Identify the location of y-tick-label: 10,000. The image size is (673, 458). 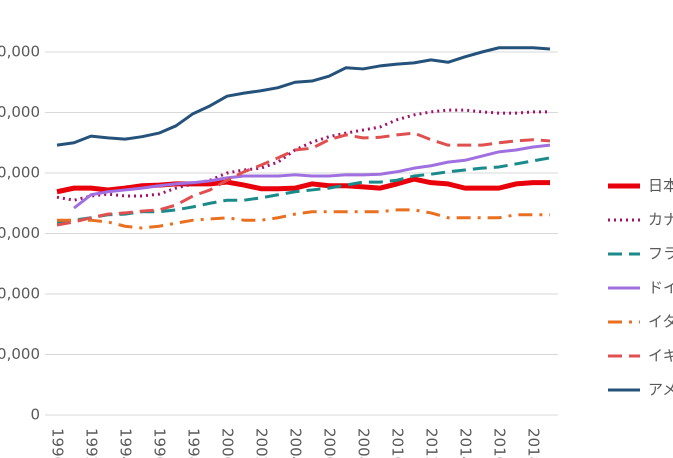
(20, 354).